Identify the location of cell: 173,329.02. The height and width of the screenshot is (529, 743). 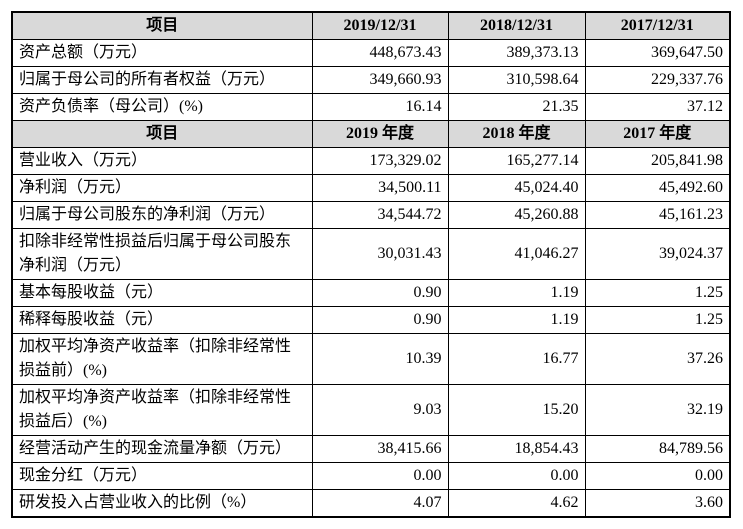
(380, 161).